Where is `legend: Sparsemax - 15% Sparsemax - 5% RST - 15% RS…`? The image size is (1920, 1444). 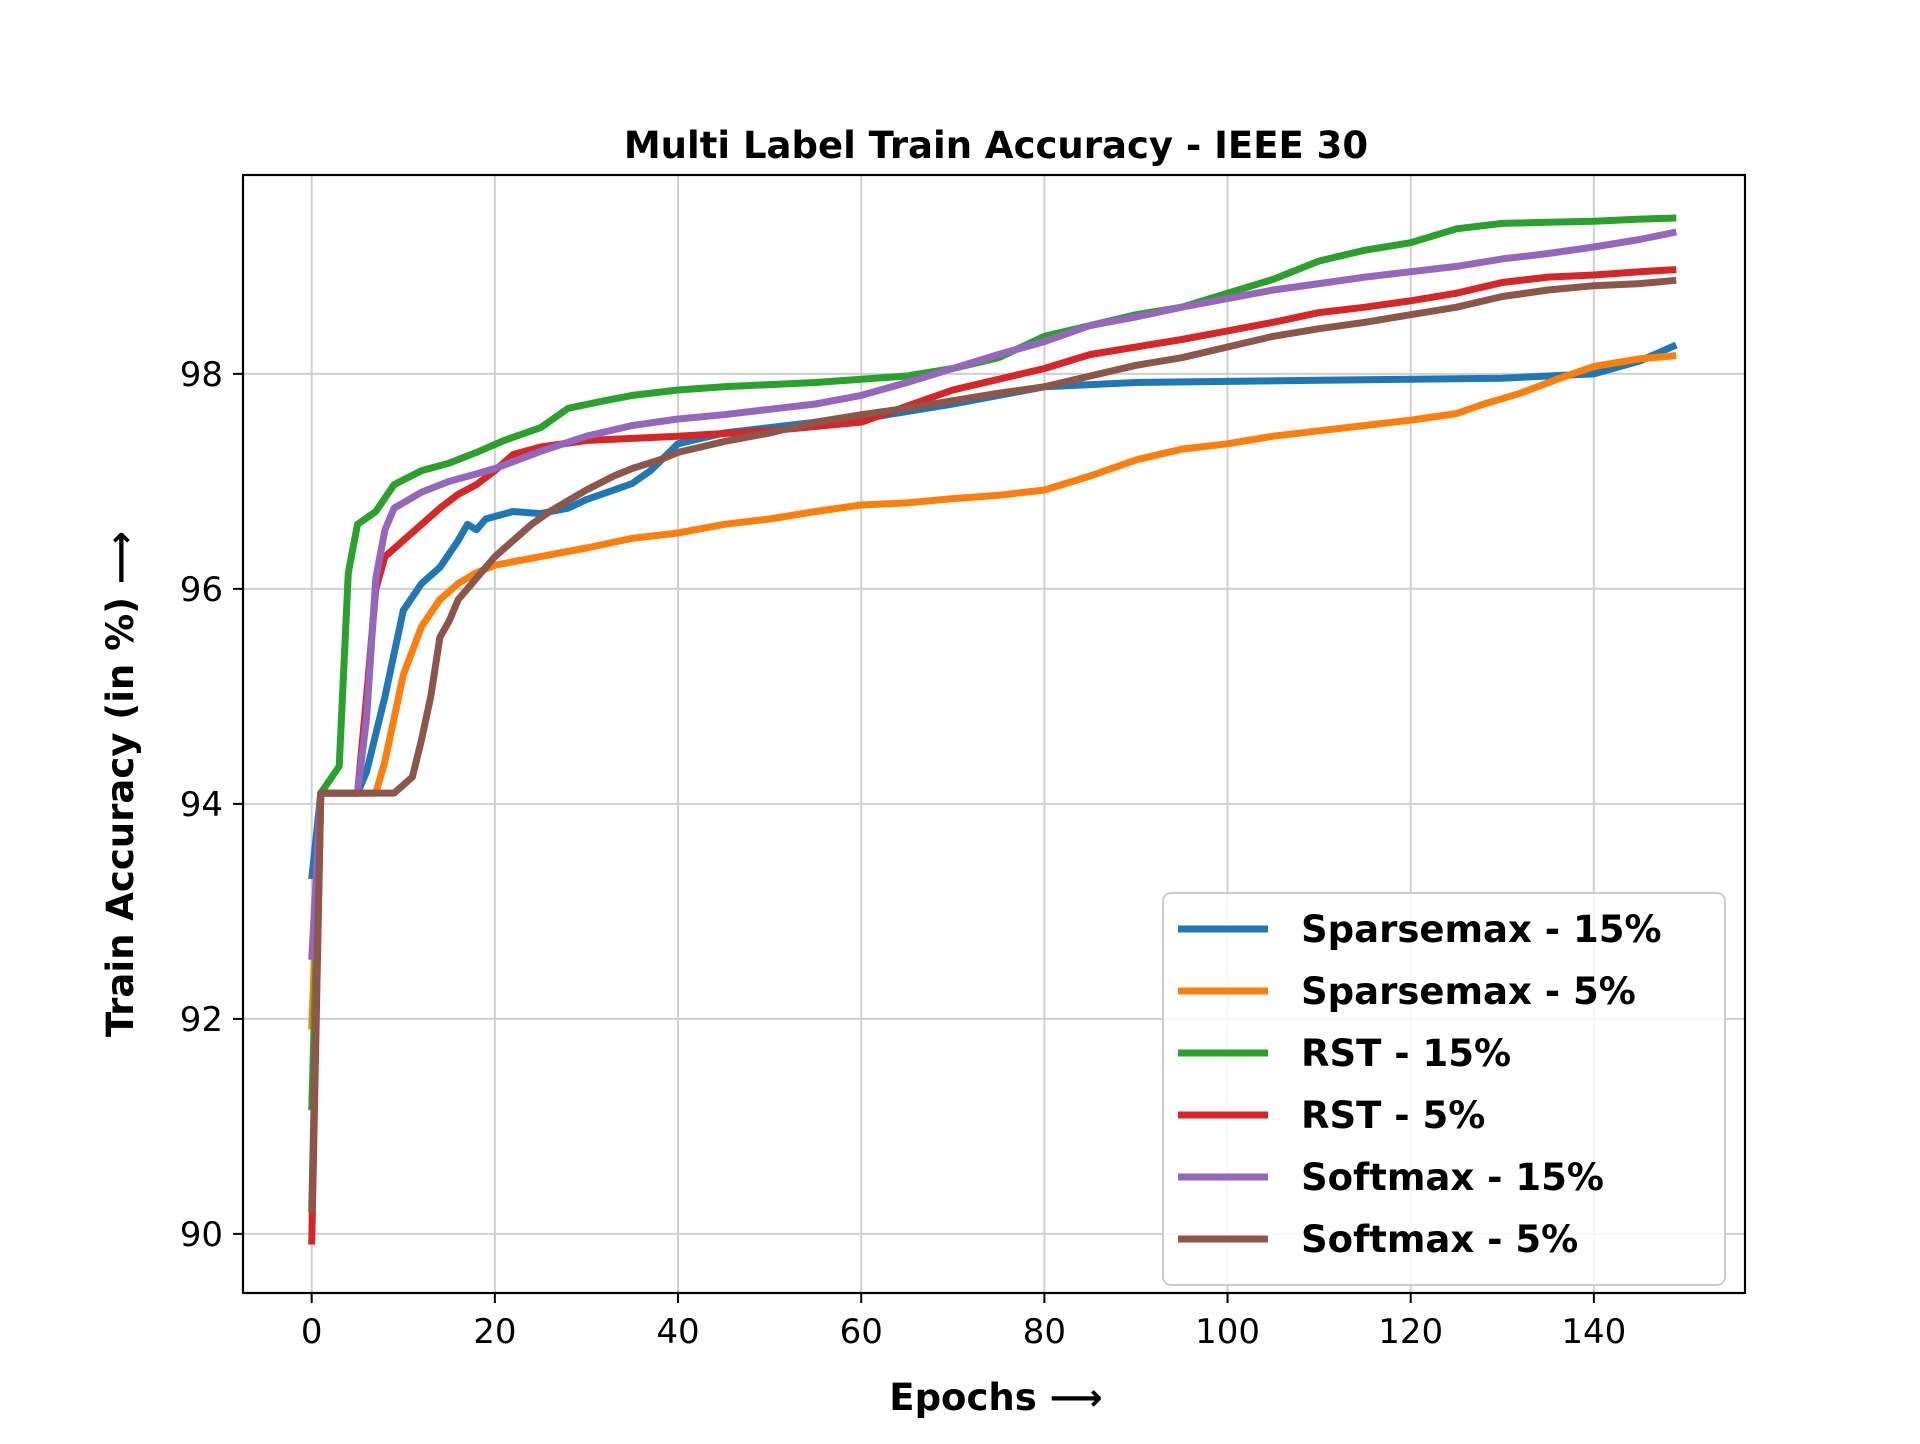 legend: Sparsemax - 15% Sparsemax - 5% RST - 15% RS… is located at coordinates (1444, 1089).